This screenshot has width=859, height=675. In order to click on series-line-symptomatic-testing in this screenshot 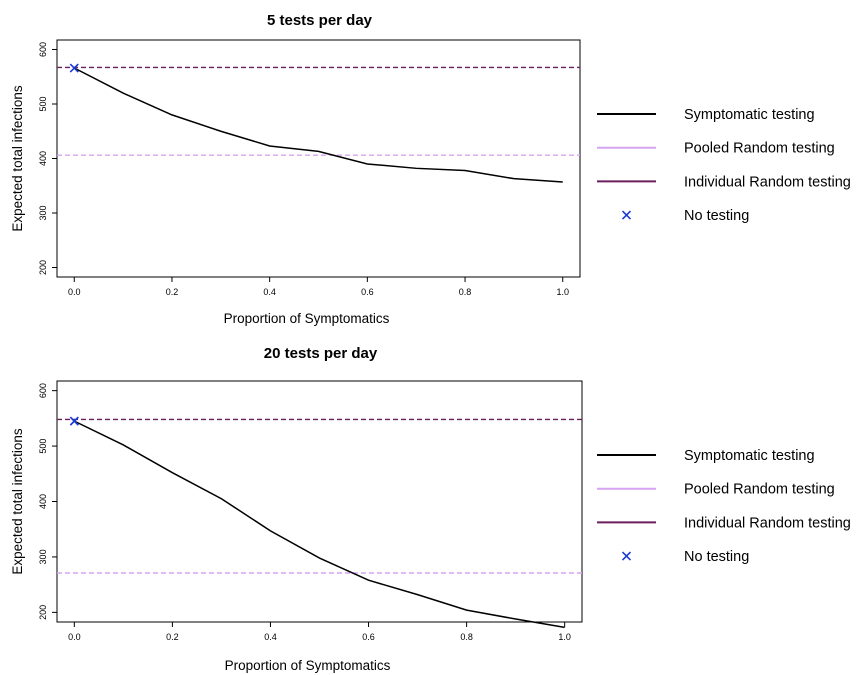, I will do `click(318, 125)`.